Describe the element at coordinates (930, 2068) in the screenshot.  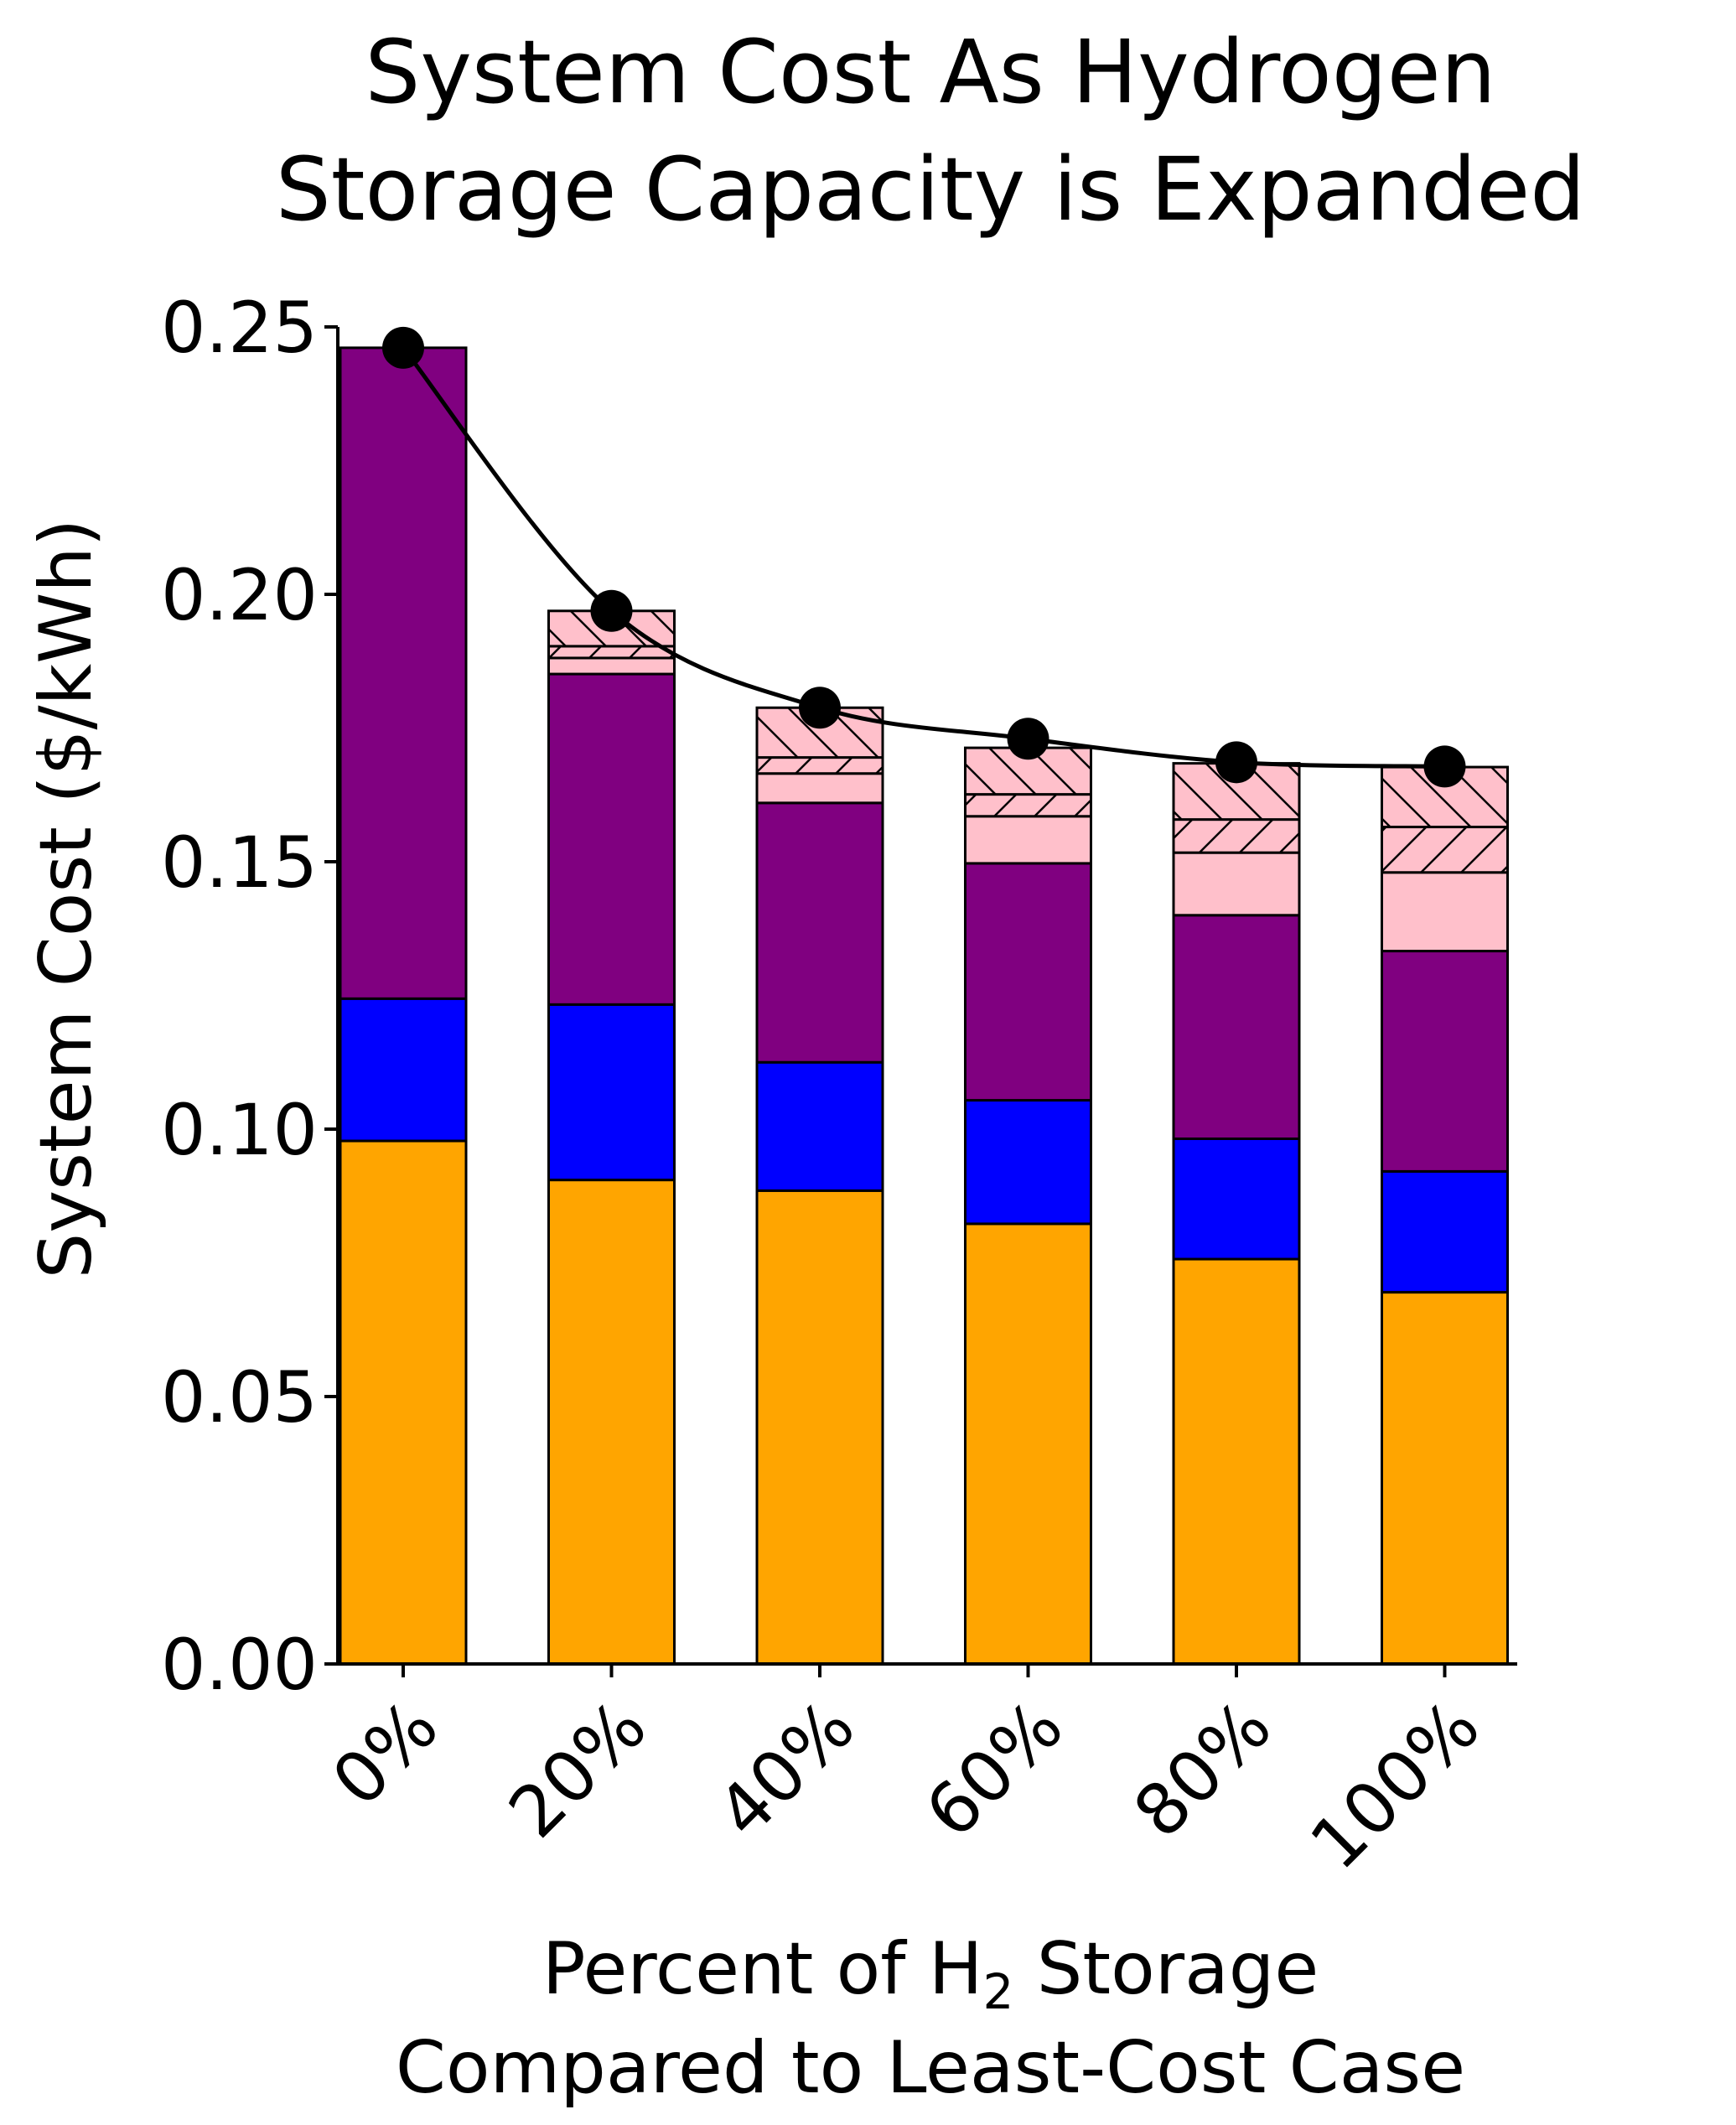
I see `x-axis-label-line-2: Compared to Least-Cost Case` at that location.